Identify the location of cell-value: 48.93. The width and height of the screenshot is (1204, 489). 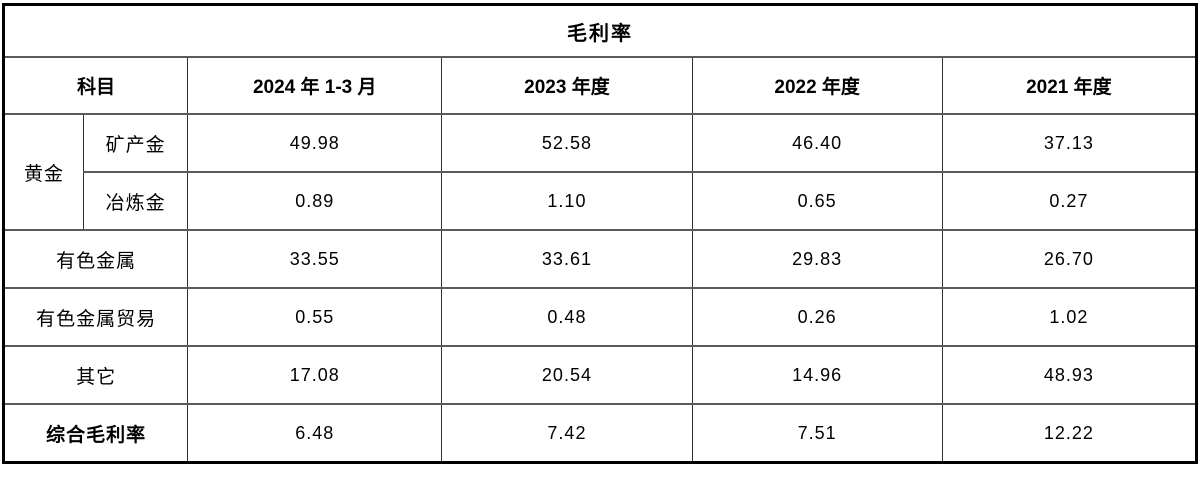
(1069, 375).